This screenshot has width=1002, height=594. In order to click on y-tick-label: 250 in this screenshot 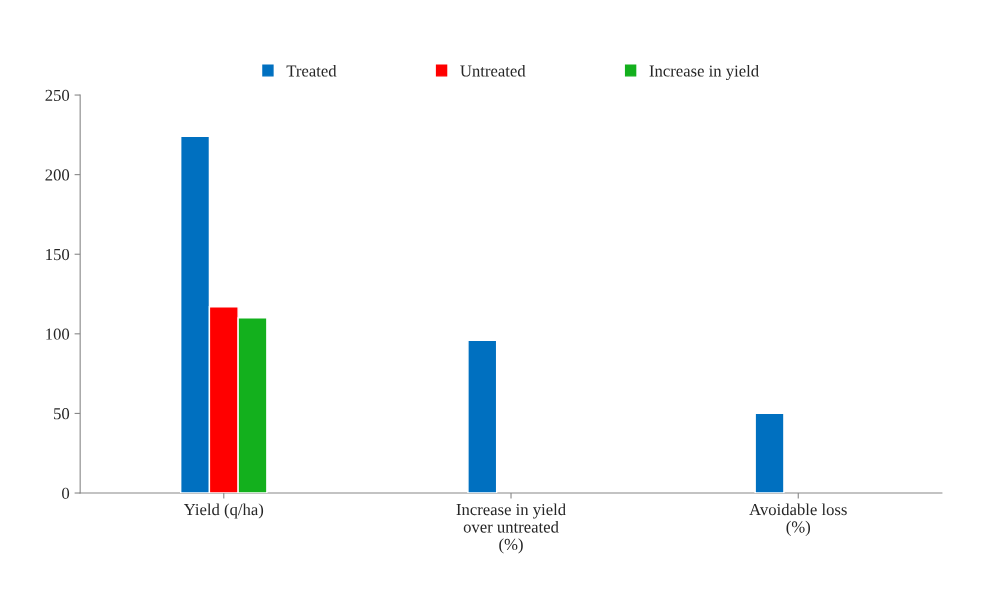, I will do `click(57, 95)`.